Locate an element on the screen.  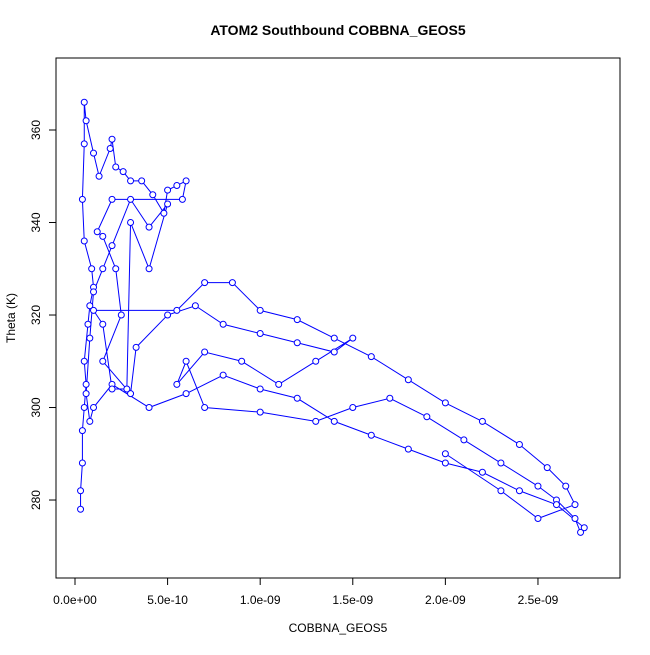
y-tick-label: 320 is located at coordinates (36, 315).